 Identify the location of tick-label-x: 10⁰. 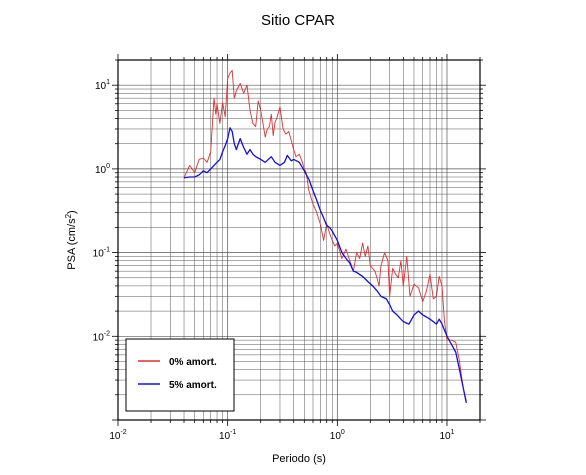
(337, 435).